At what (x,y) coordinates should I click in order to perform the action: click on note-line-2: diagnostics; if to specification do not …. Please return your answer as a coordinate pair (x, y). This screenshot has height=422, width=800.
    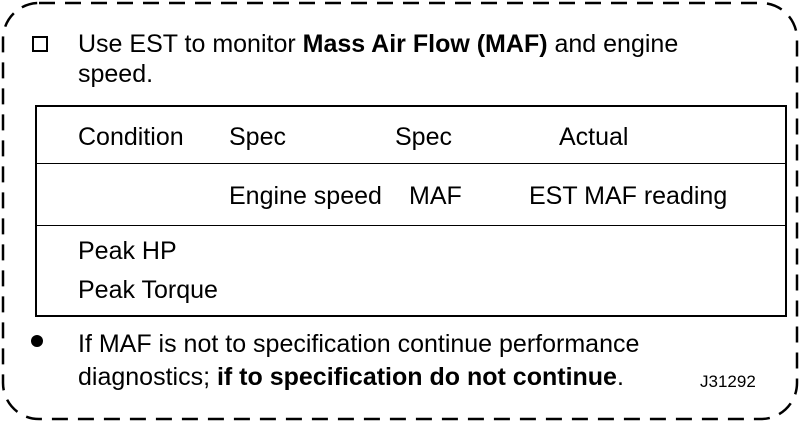
    Looking at the image, I should click on (351, 377).